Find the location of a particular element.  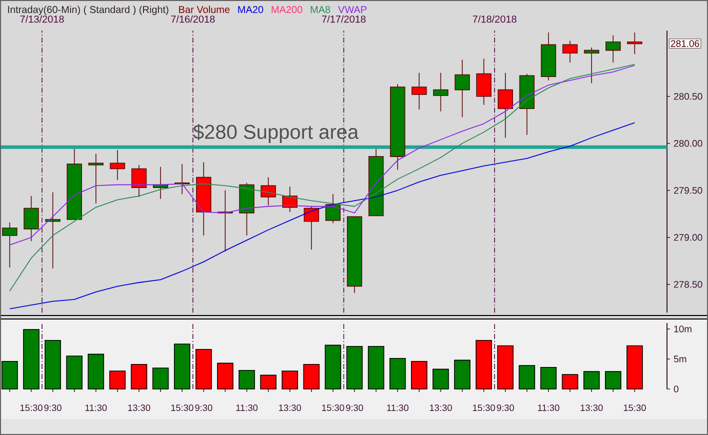

text: 281.06 is located at coordinates (685, 43).